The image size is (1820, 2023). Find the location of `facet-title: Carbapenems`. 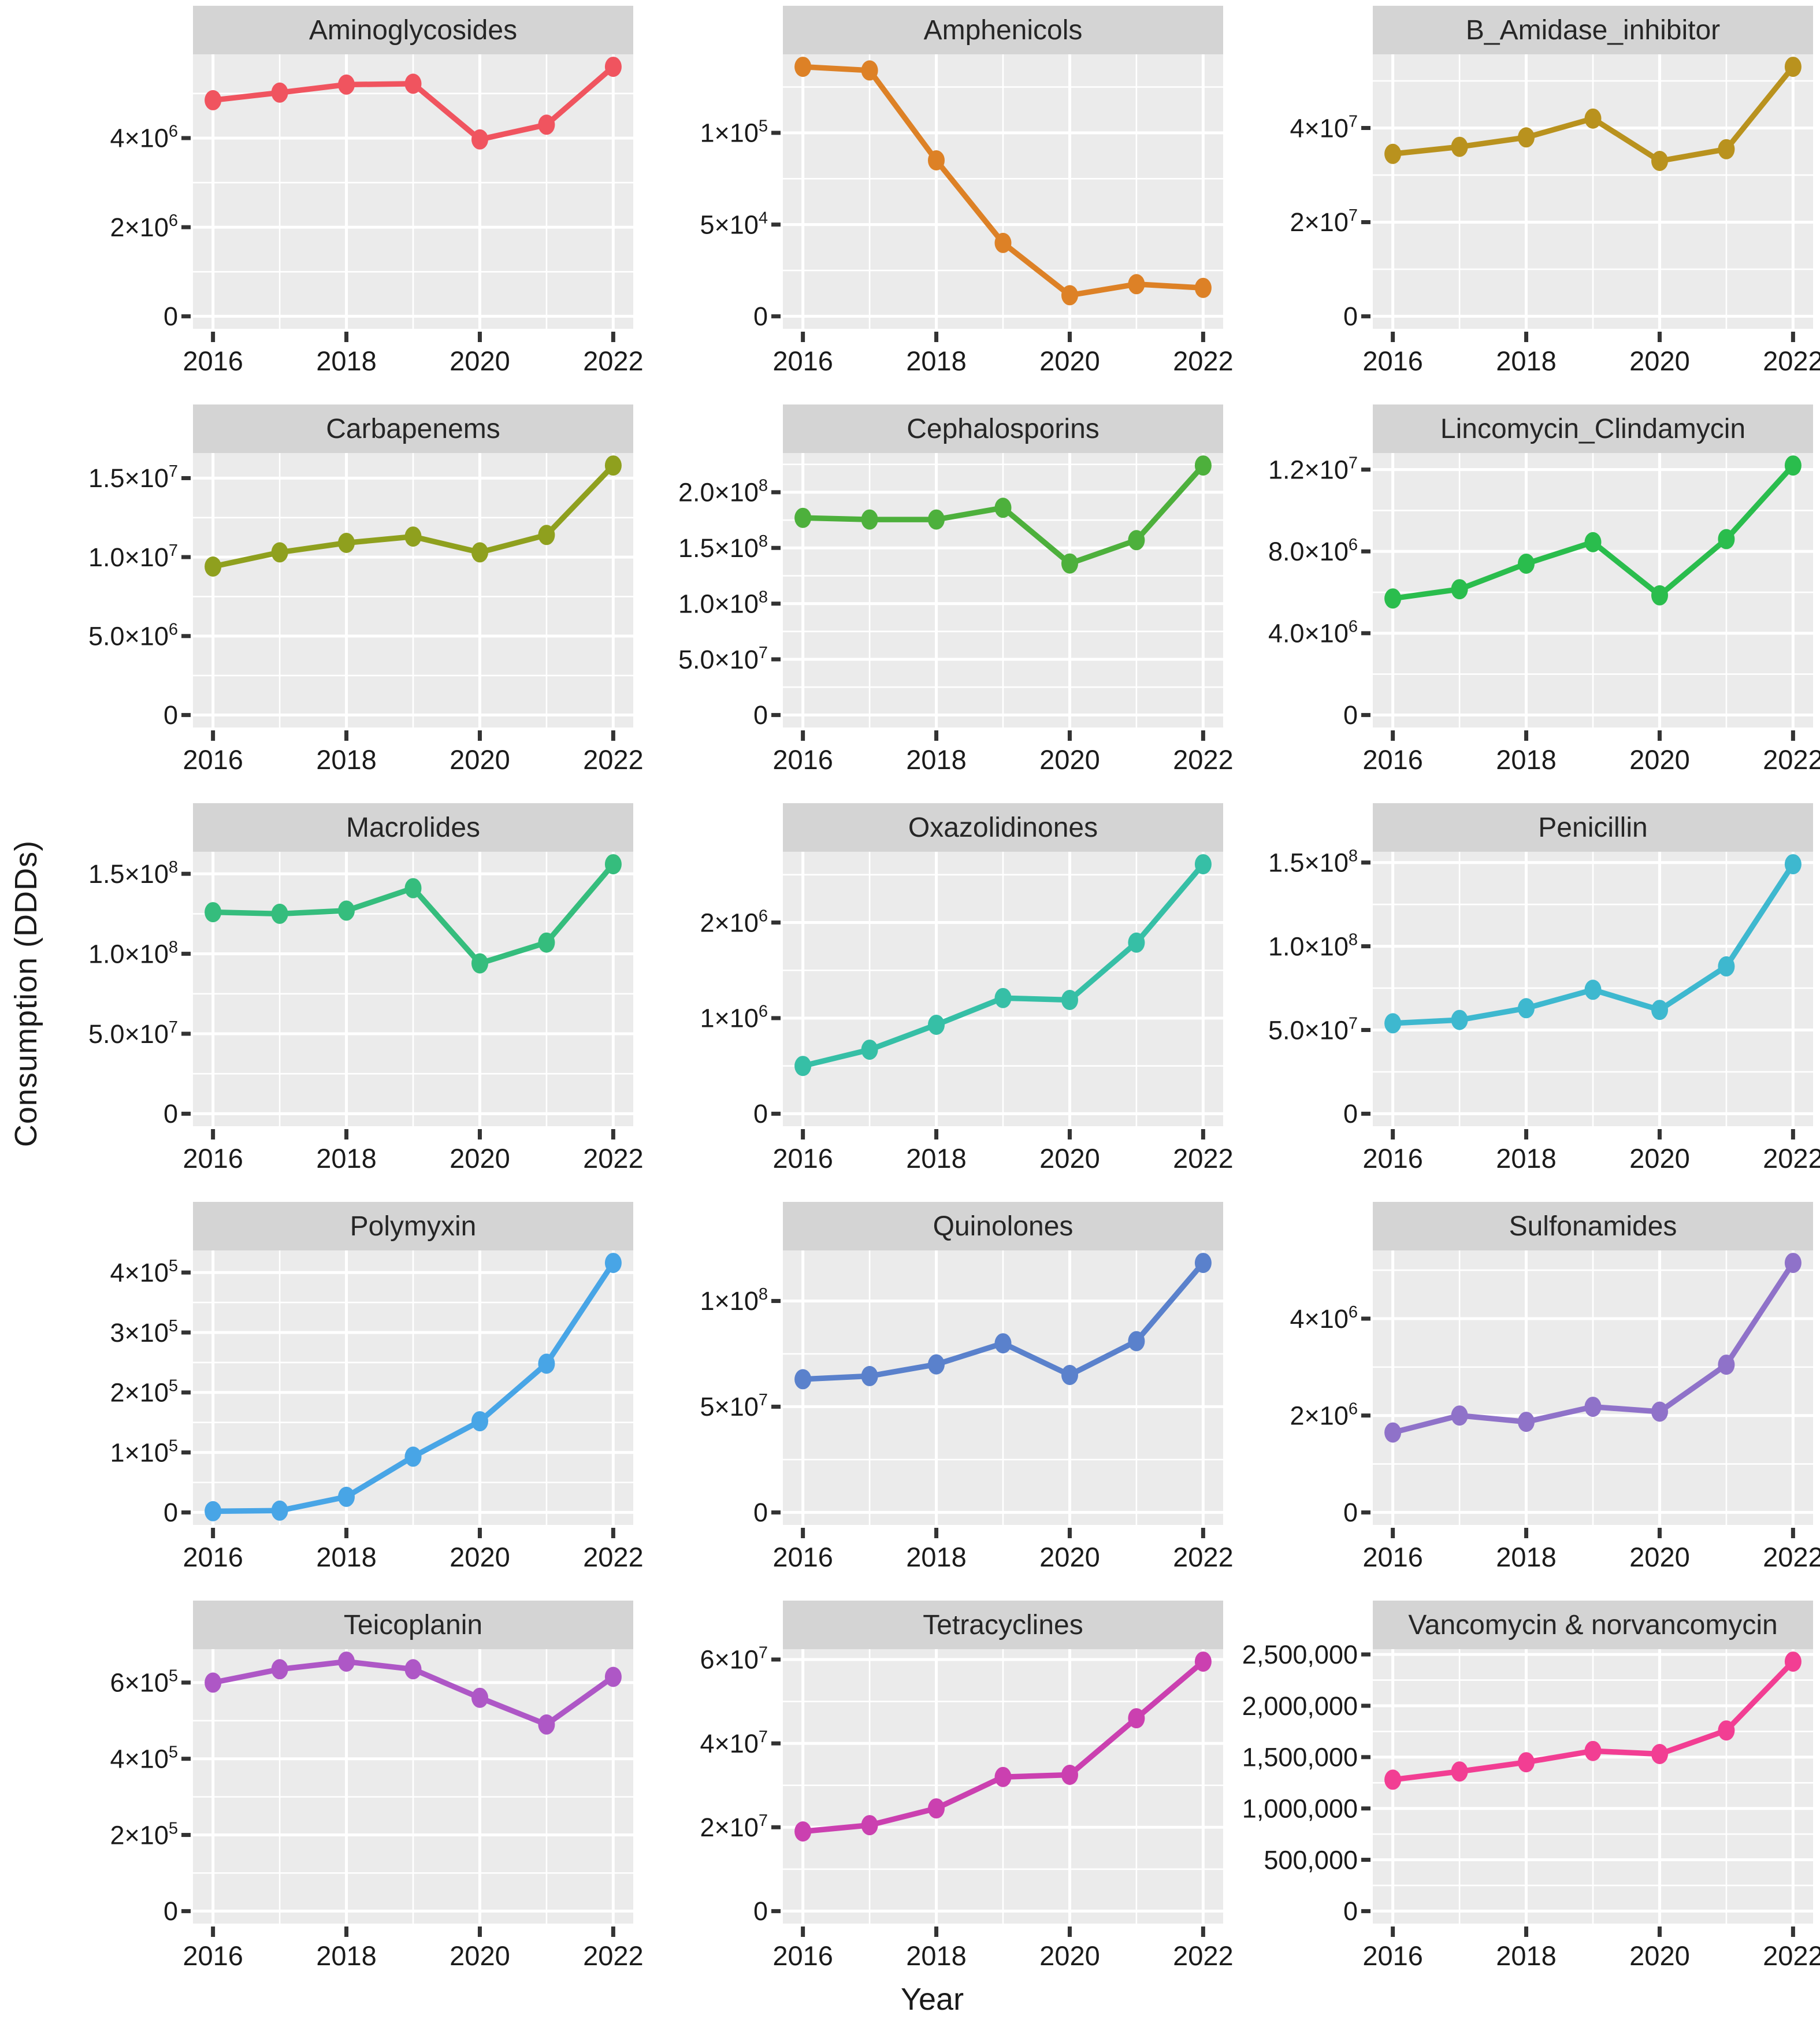

facet-title: Carbapenems is located at coordinates (413, 429).